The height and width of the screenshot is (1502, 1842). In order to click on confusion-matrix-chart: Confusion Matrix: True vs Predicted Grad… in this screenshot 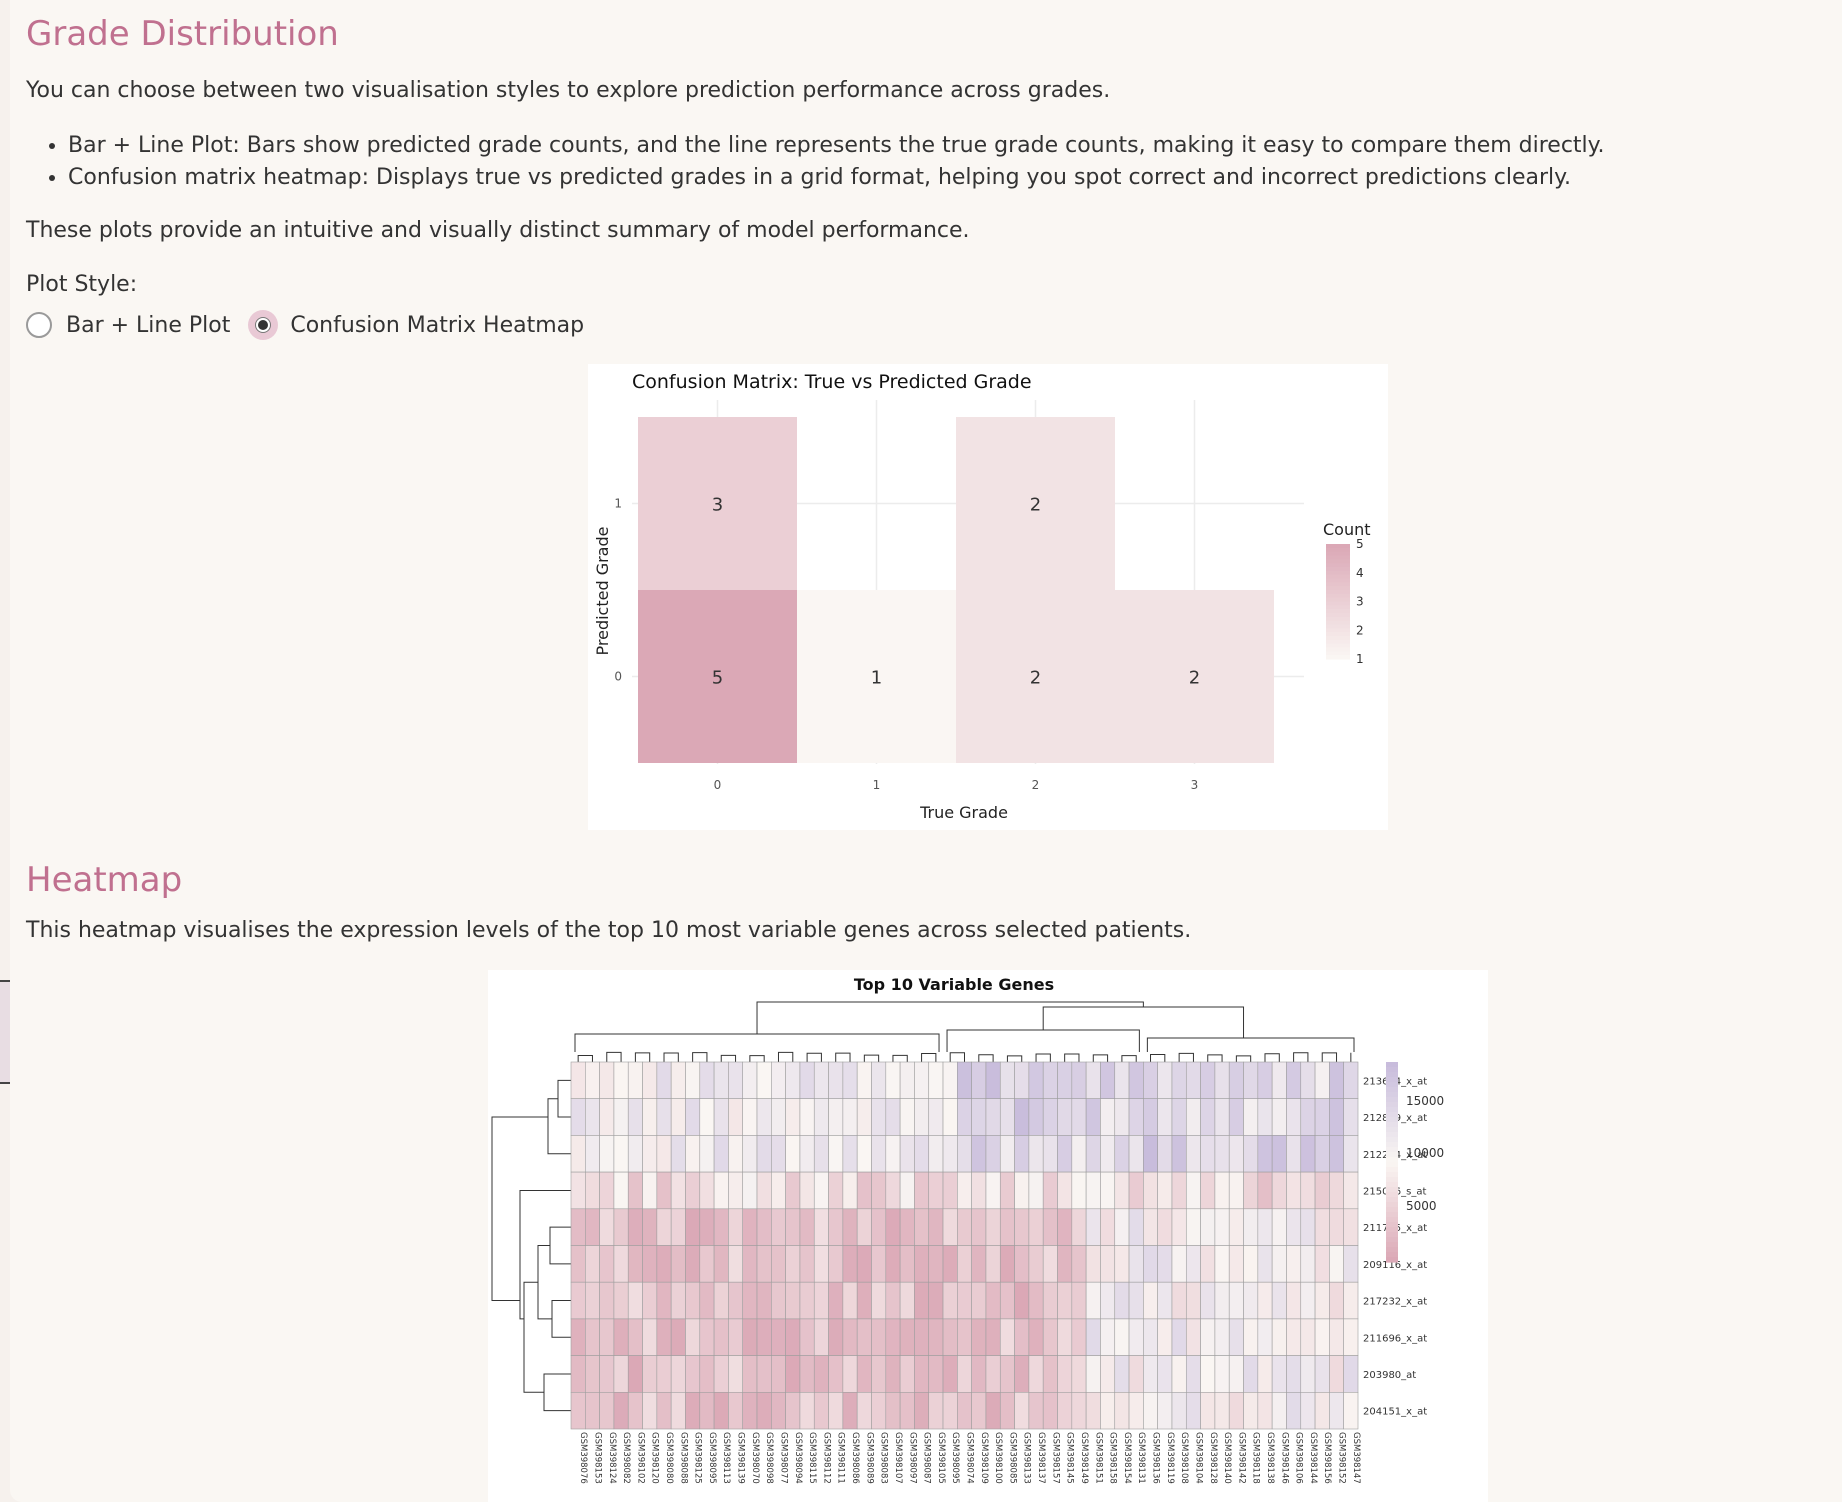, I will do `click(988, 597)`.